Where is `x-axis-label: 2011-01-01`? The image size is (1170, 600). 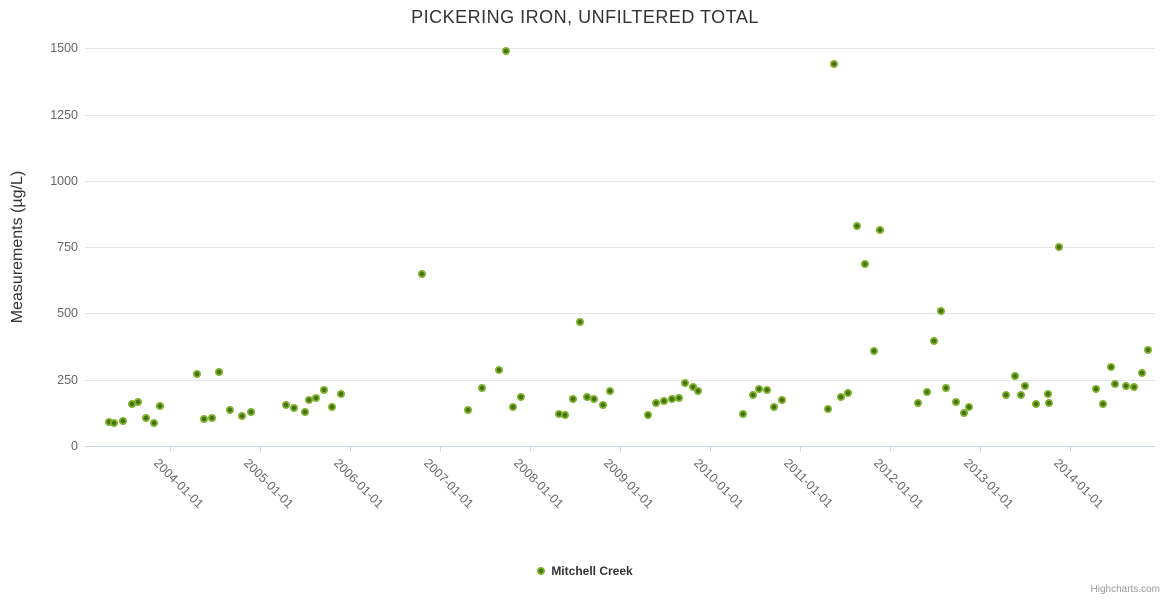
x-axis-label: 2011-01-01 is located at coordinates (808, 483).